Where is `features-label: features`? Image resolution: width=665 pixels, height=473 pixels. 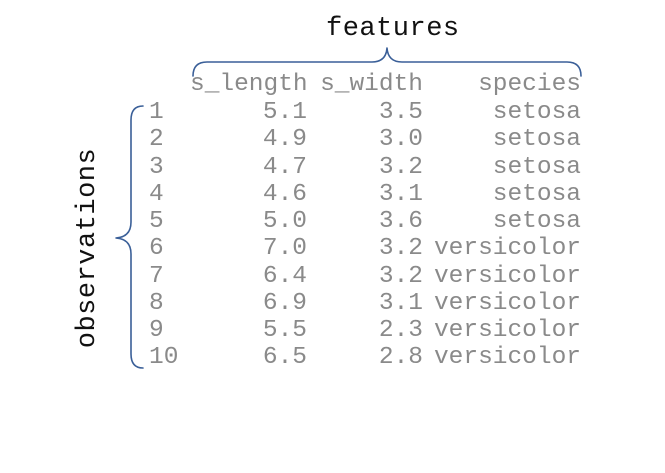 features-label: features is located at coordinates (393, 29).